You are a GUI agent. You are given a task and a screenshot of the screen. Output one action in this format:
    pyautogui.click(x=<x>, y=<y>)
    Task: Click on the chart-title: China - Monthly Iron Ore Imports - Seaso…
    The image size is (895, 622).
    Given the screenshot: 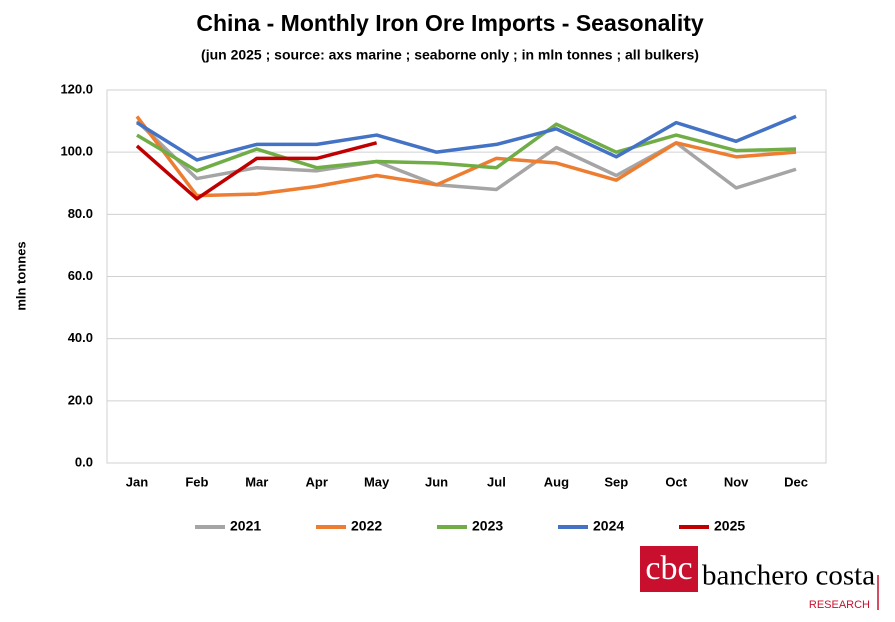 What is the action you would take?
    pyautogui.click(x=450, y=23)
    